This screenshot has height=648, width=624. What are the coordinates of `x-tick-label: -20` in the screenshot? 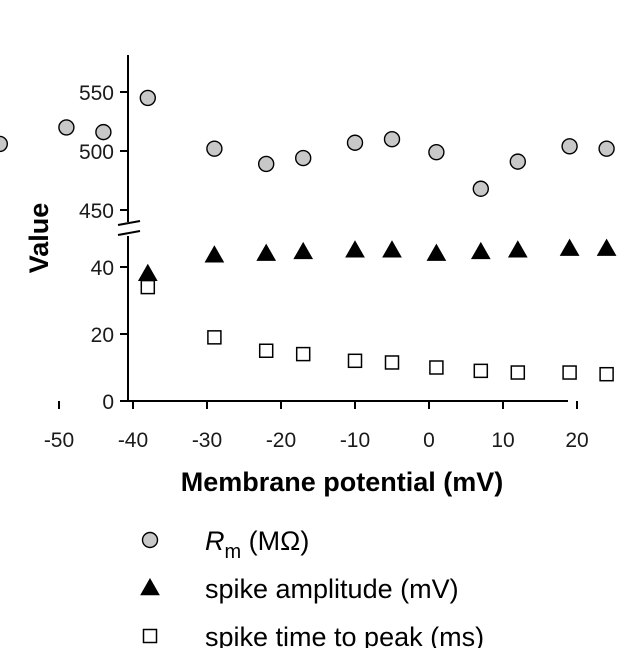 It's located at (281, 440).